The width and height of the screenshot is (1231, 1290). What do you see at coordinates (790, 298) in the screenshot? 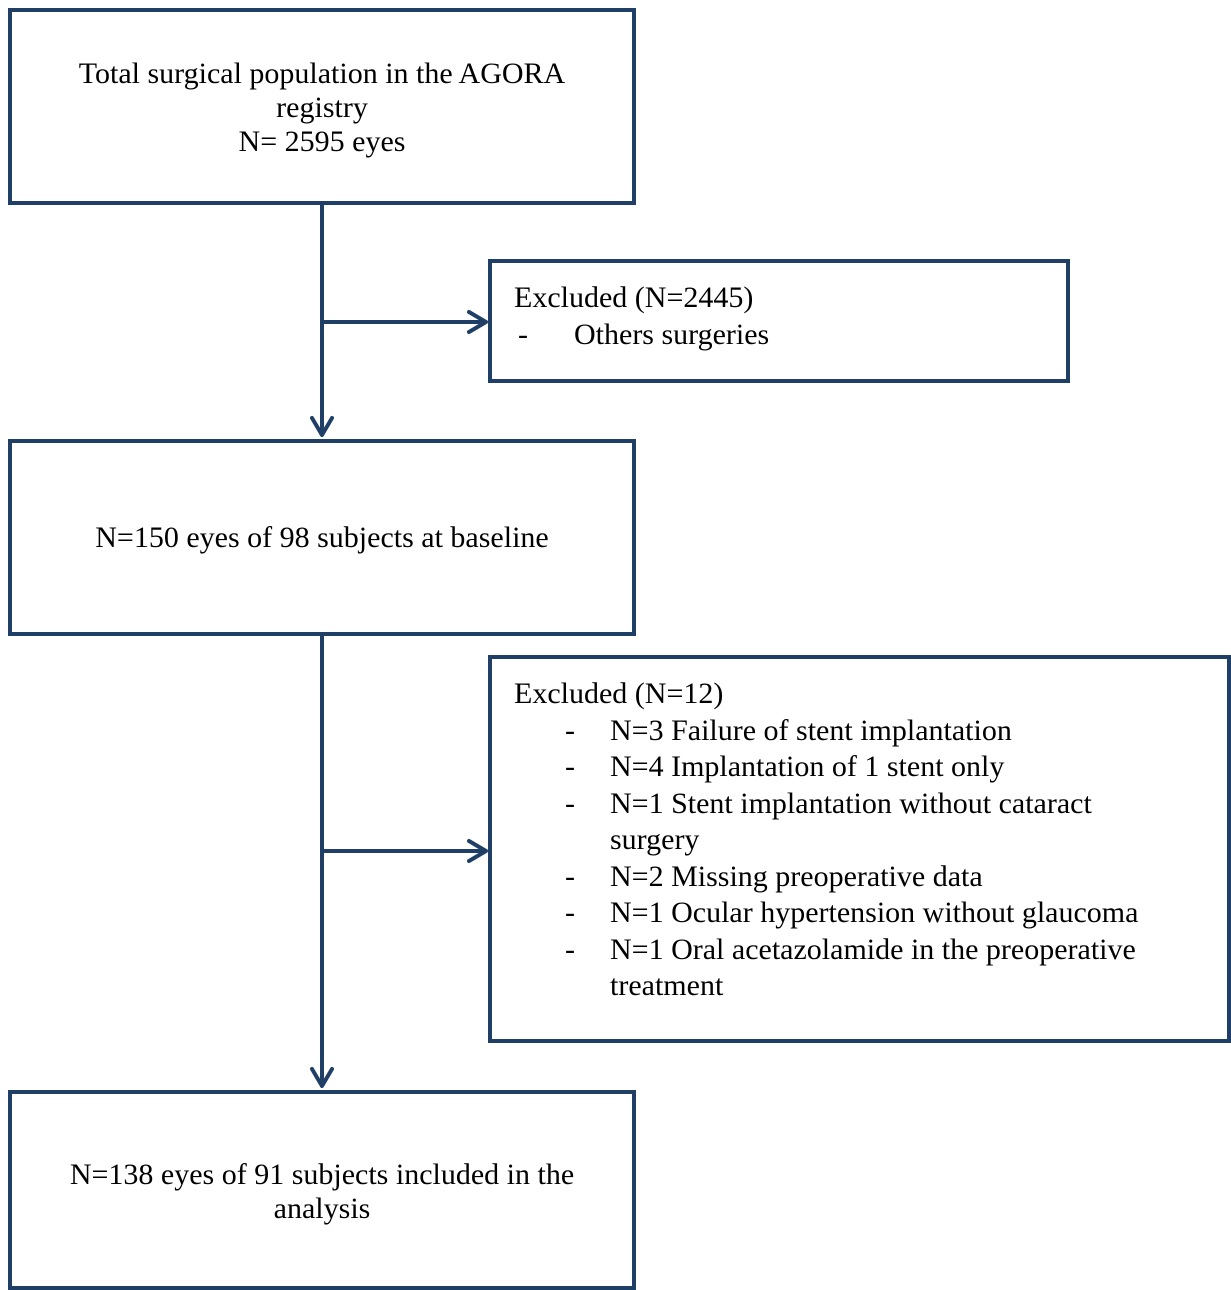
I see `excluded-box-1-title: Excluded (N=2445)` at bounding box center [790, 298].